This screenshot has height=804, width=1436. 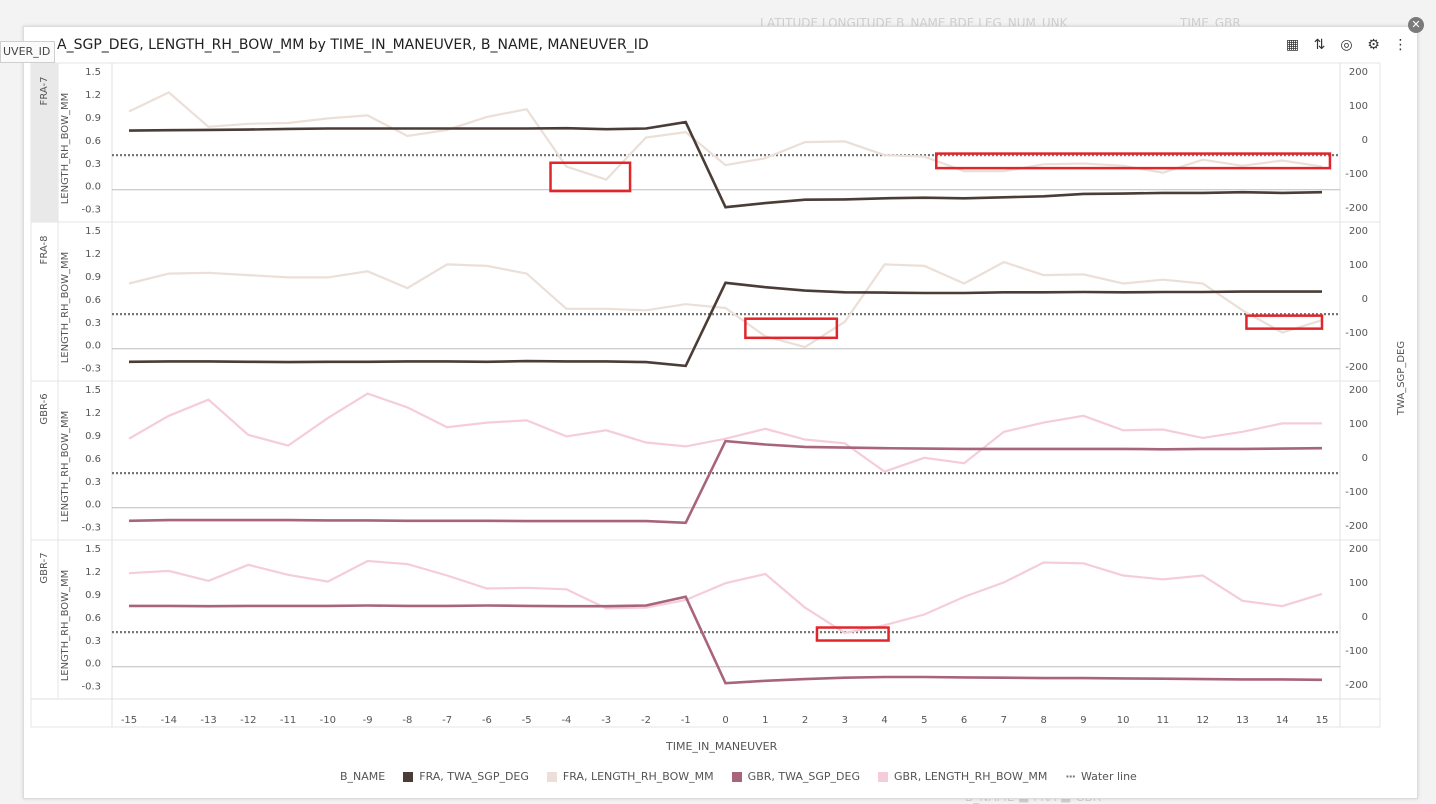 I want to click on x-tick-label: -10, so click(x=328, y=720).